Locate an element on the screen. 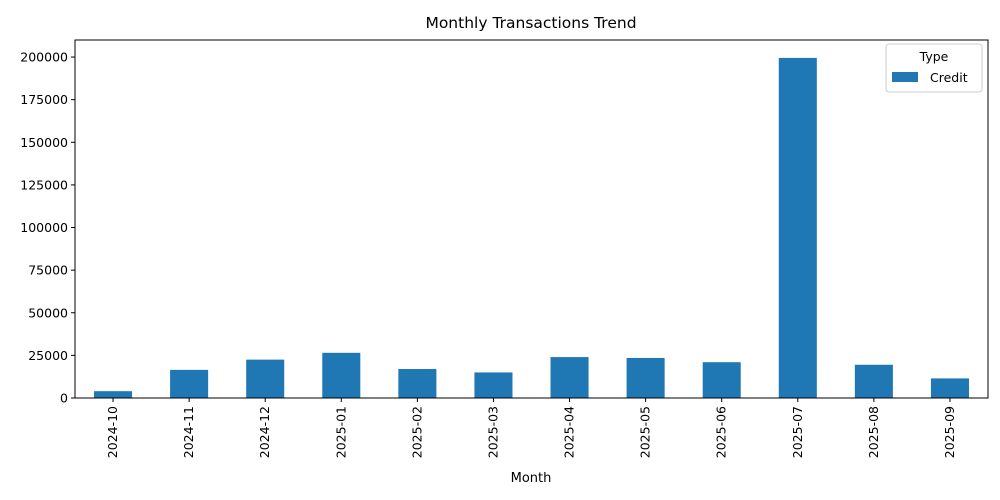  x-tick-label-2024-12: 2024-12 is located at coordinates (264, 432).